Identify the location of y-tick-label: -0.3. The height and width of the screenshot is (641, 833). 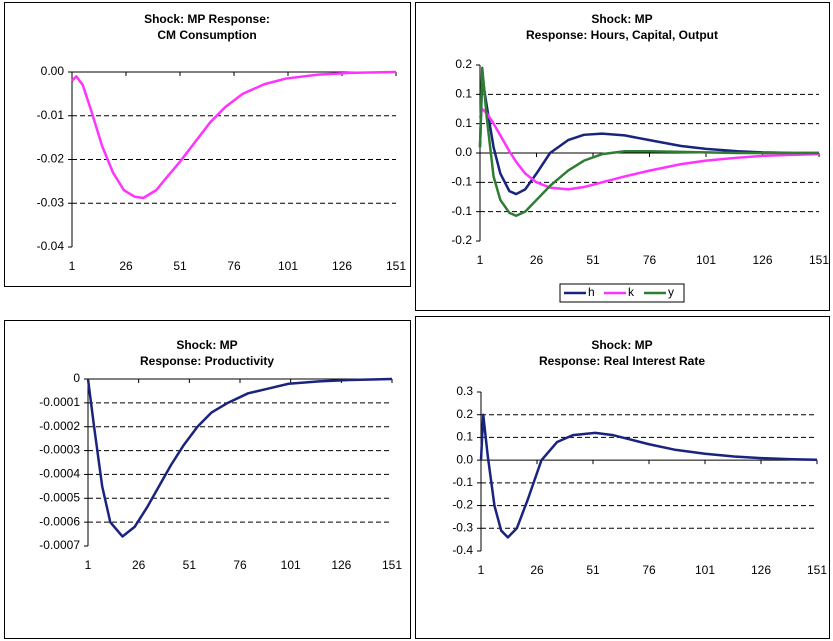
(462, 527).